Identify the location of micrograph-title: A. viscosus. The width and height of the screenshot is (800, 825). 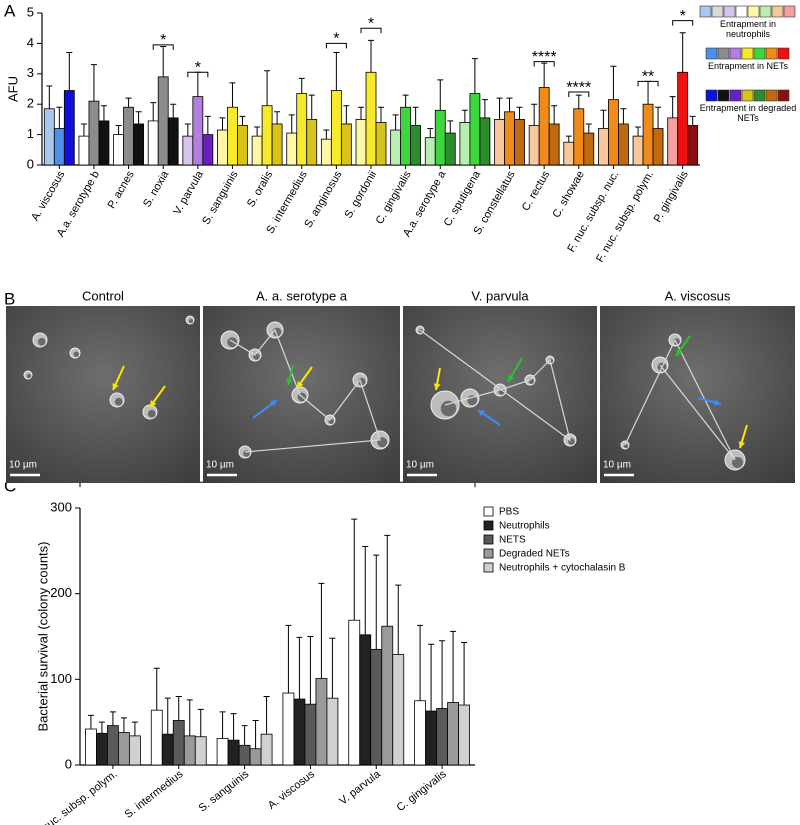
(698, 295).